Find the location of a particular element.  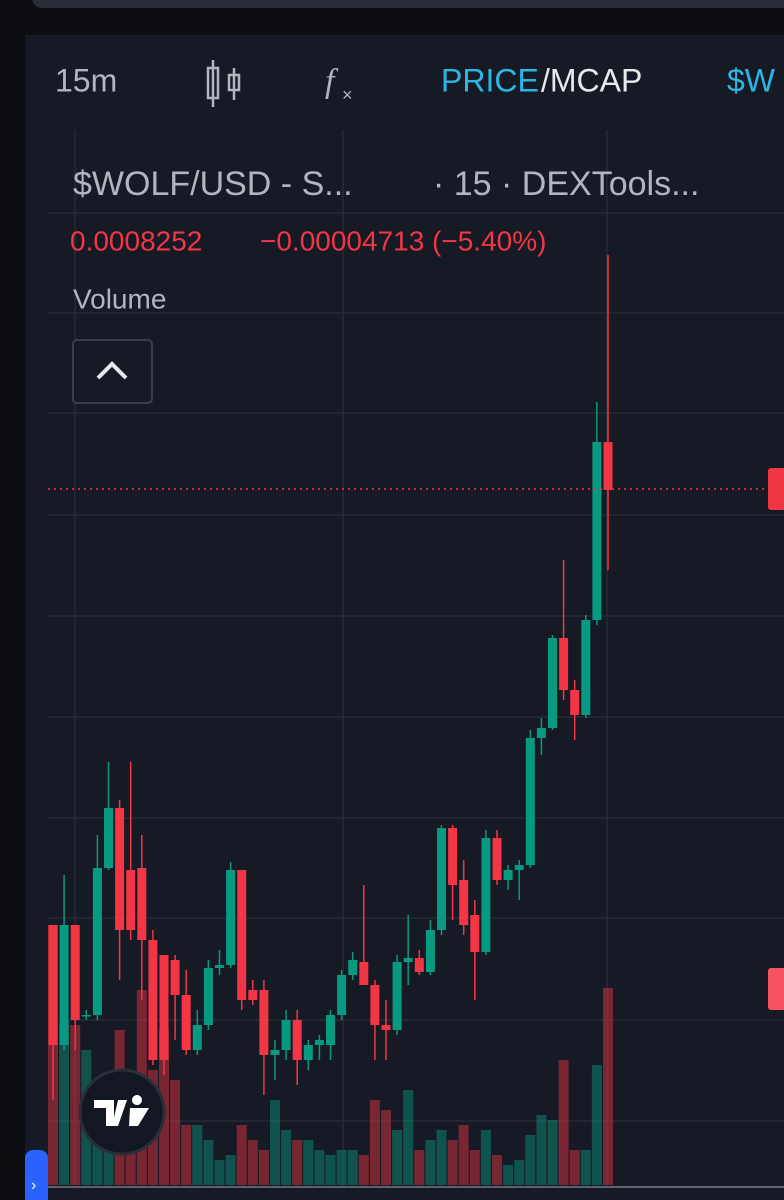

volume-tag is located at coordinates (776, 989).